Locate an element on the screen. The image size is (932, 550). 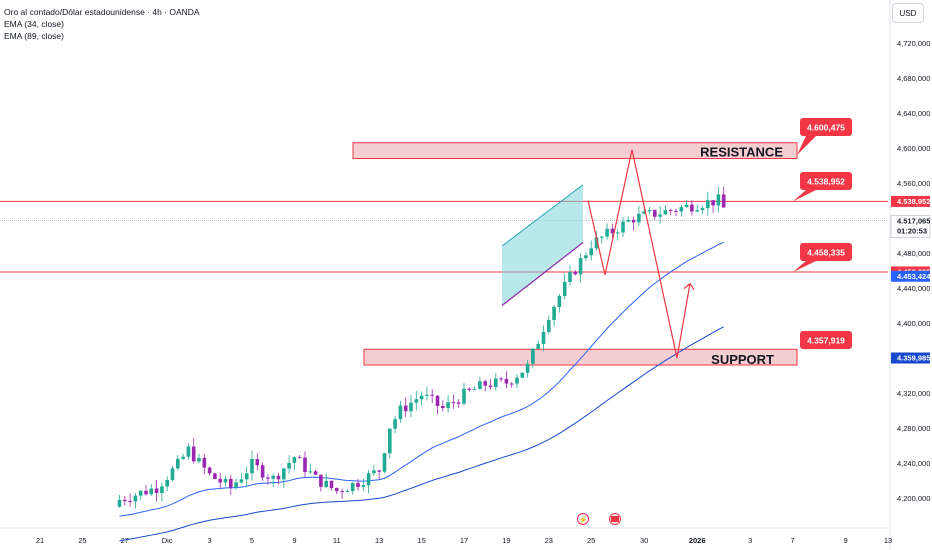
currency-button: USD is located at coordinates (908, 13).